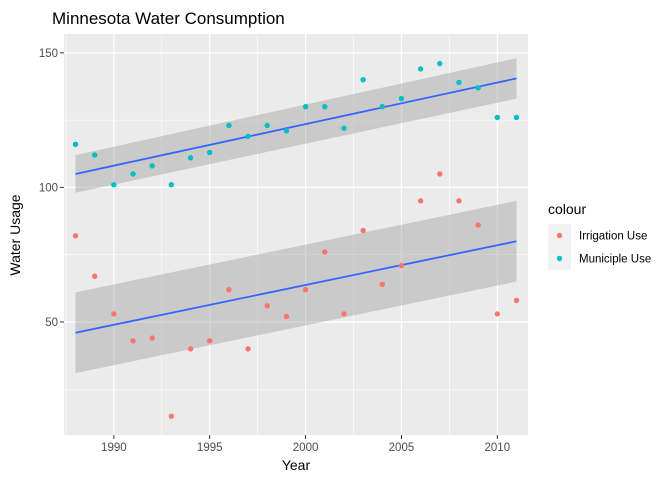 The image size is (672, 480). Describe the element at coordinates (599, 247) in the screenshot. I see `legend-items: Irrigation Use Municiple Use` at that location.